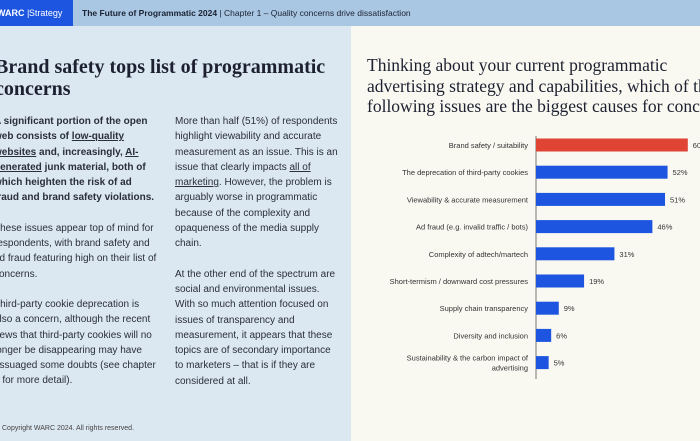 This screenshot has height=441, width=700. What do you see at coordinates (484, 308) in the screenshot?
I see `category-label: Supply chain transparency` at bounding box center [484, 308].